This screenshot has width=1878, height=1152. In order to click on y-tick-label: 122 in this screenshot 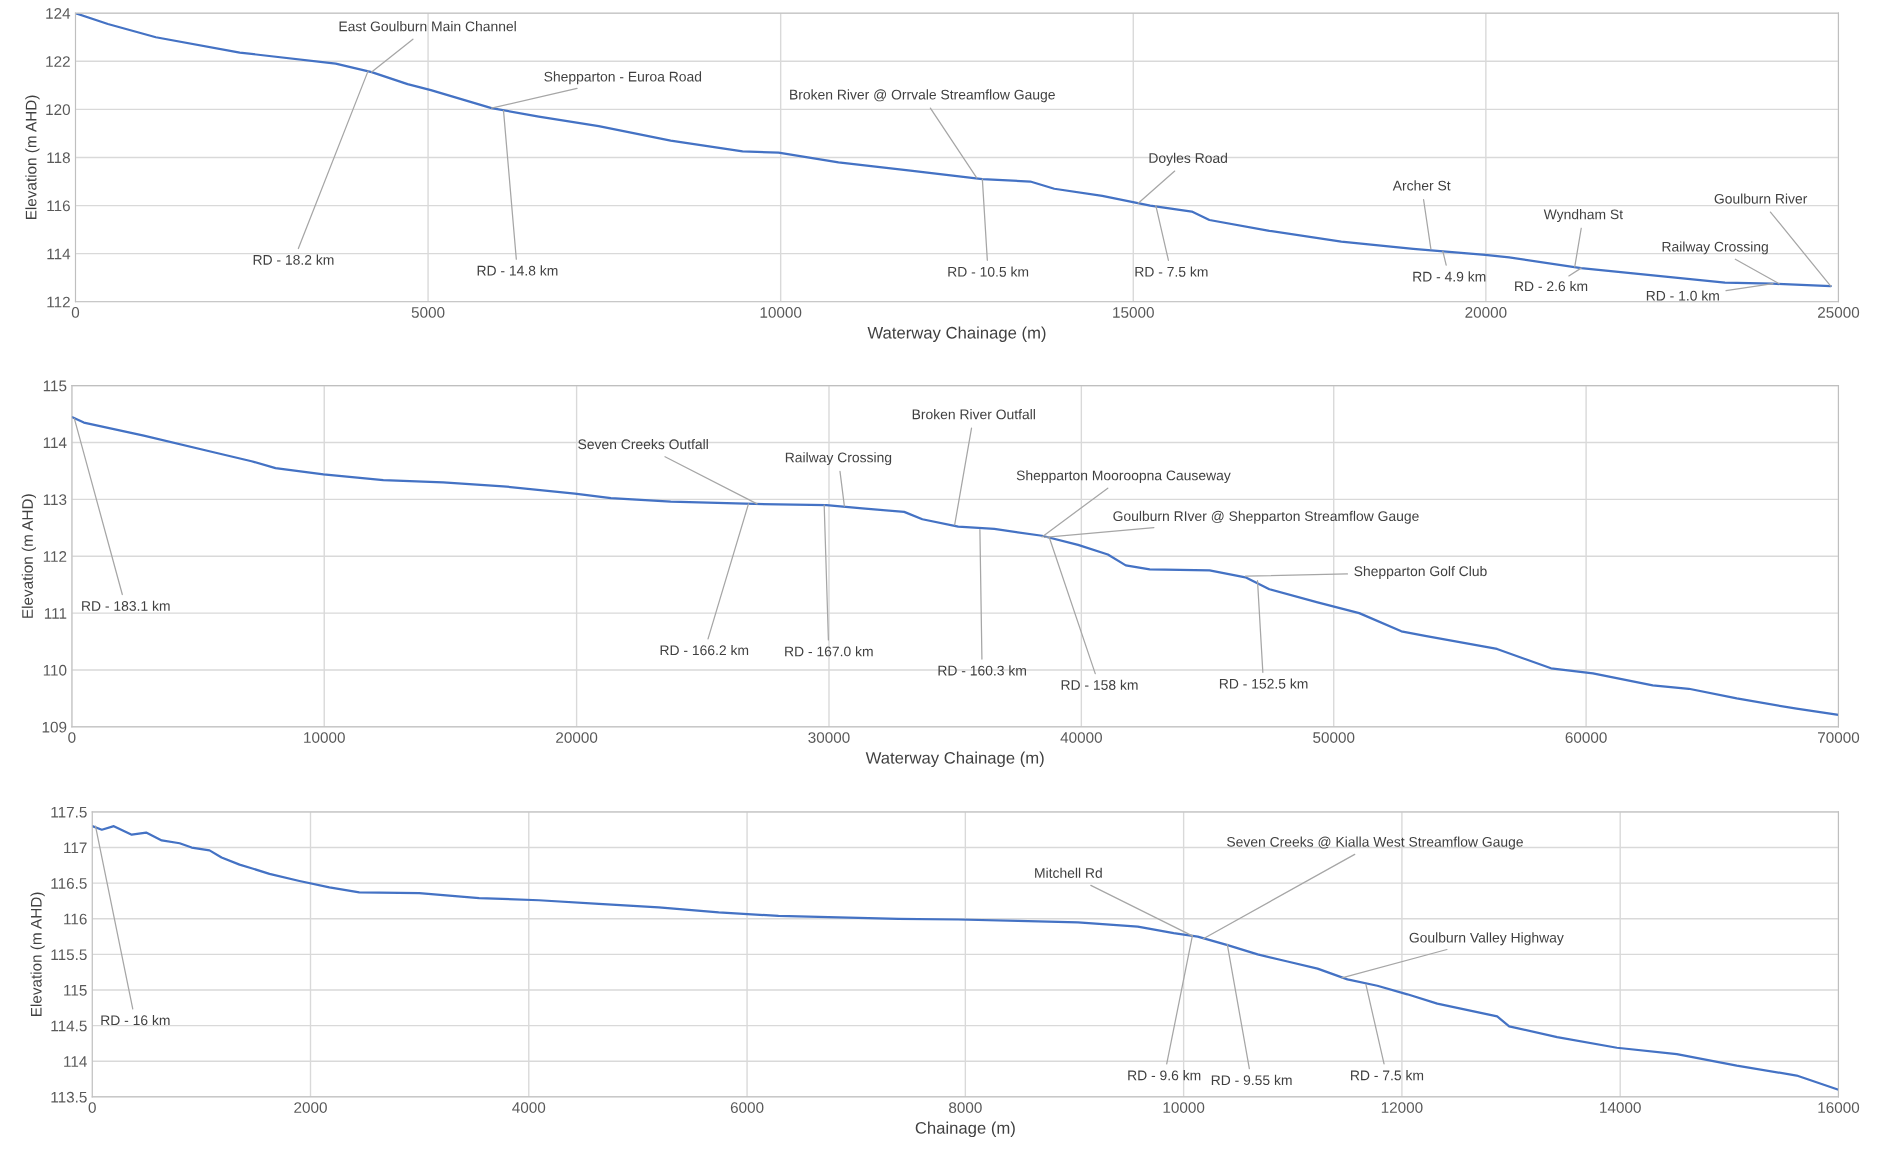, I will do `click(58, 61)`.